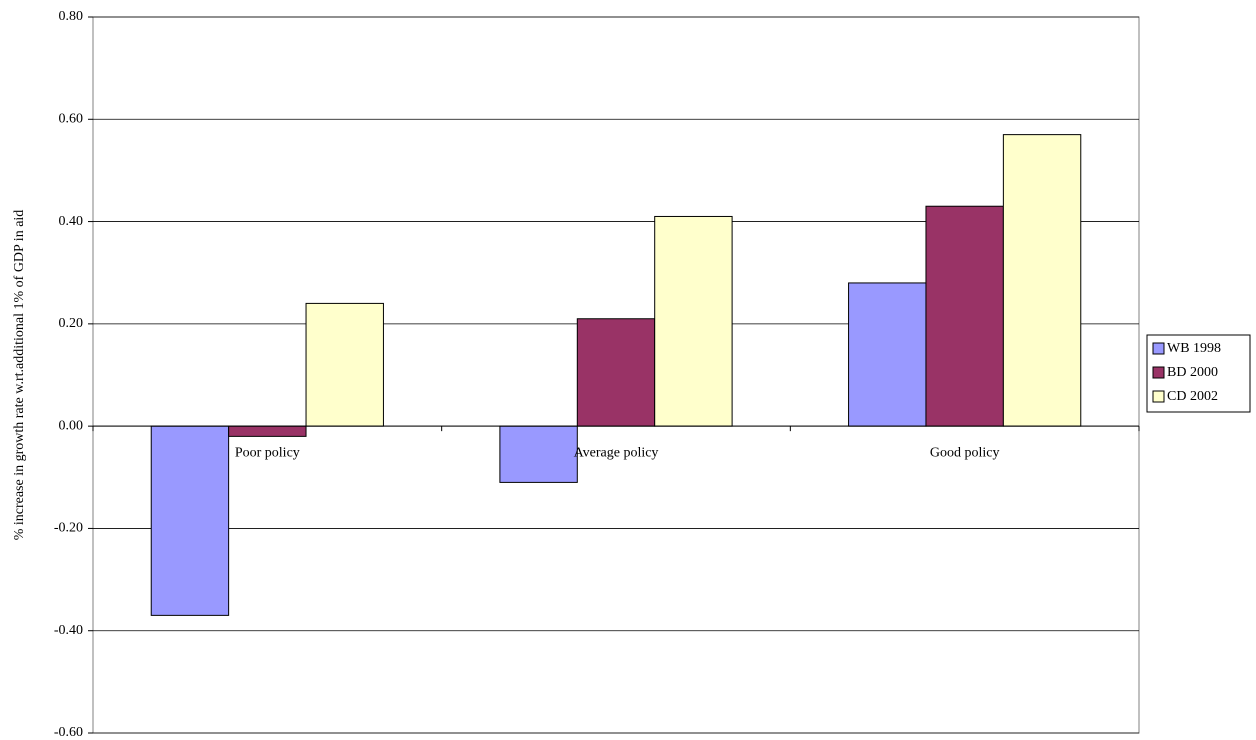 The width and height of the screenshot is (1256, 740). I want to click on y-tick-label: 0.40, so click(71, 221).